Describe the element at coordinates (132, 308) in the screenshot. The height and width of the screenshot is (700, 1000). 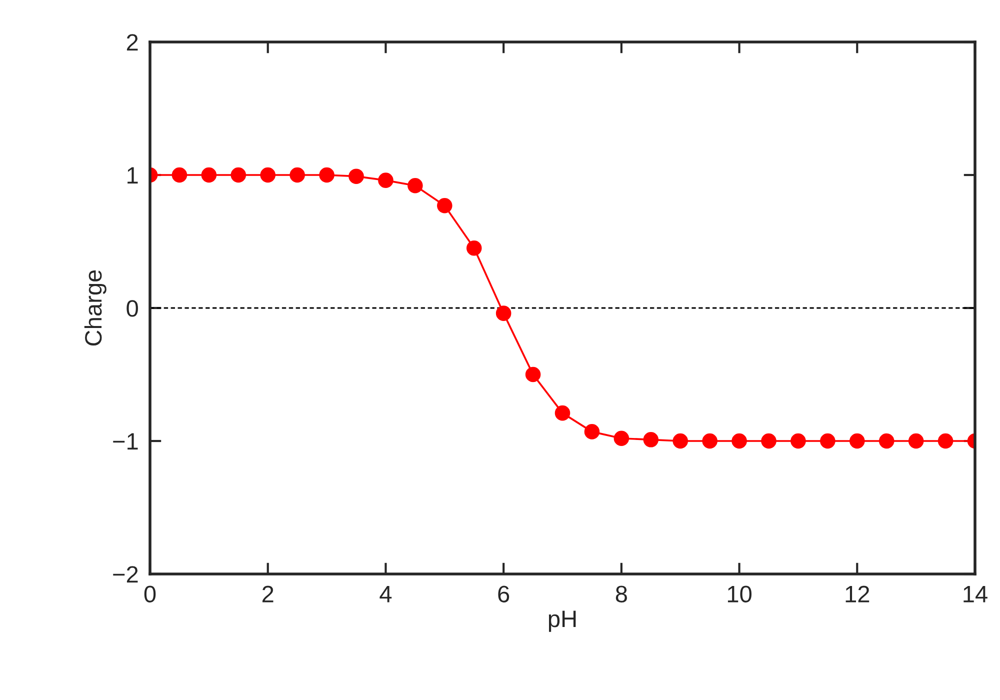
I see `y-tick-label: 0` at that location.